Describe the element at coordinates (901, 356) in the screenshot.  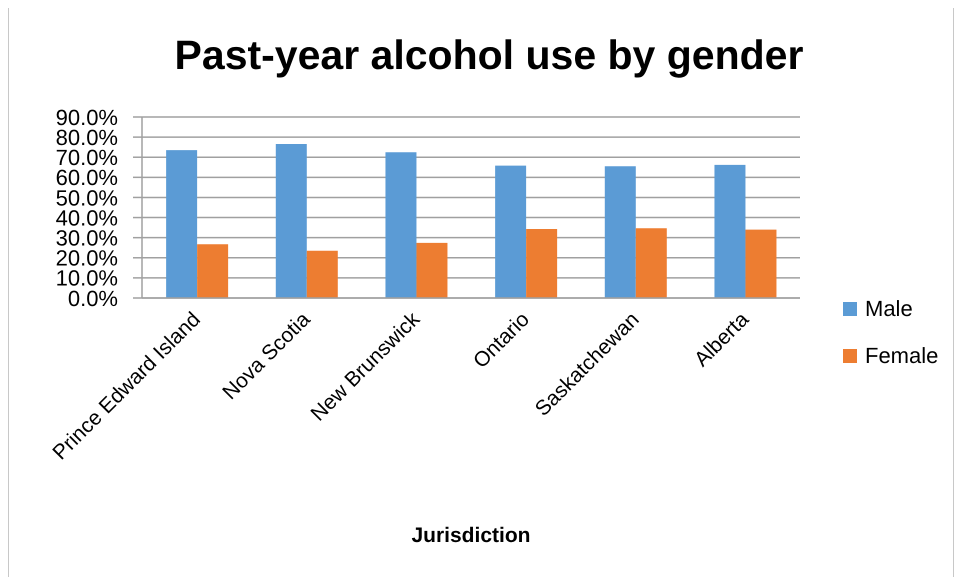
I see `legend-label: Female` at that location.